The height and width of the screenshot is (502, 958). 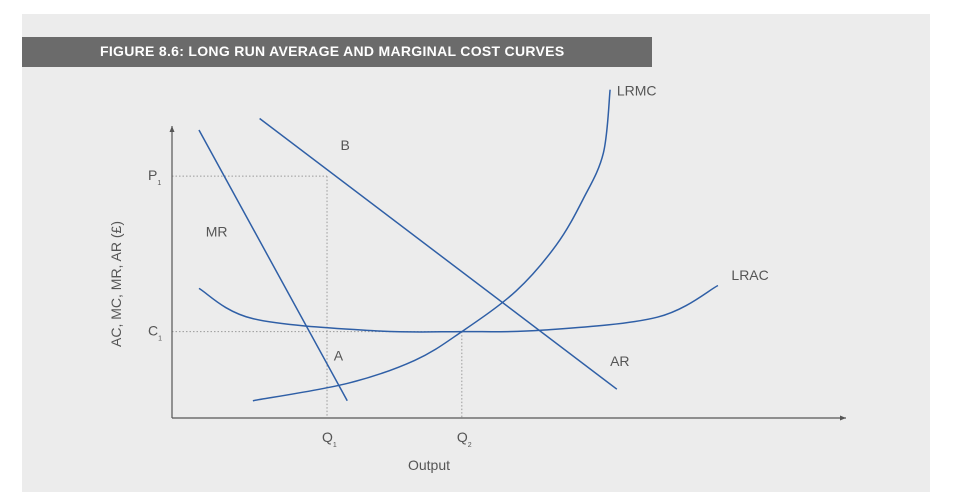 I want to click on y-axis-label: AC, MC, MR, AR (£), so click(x=116, y=284).